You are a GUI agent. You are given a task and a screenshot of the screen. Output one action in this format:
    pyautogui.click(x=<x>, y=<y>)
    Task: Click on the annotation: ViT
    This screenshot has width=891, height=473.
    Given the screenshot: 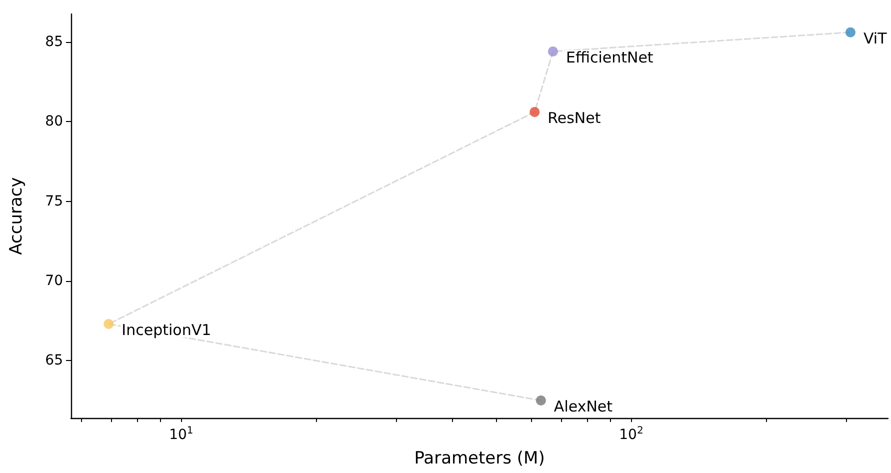 What is the action you would take?
    pyautogui.click(x=875, y=38)
    